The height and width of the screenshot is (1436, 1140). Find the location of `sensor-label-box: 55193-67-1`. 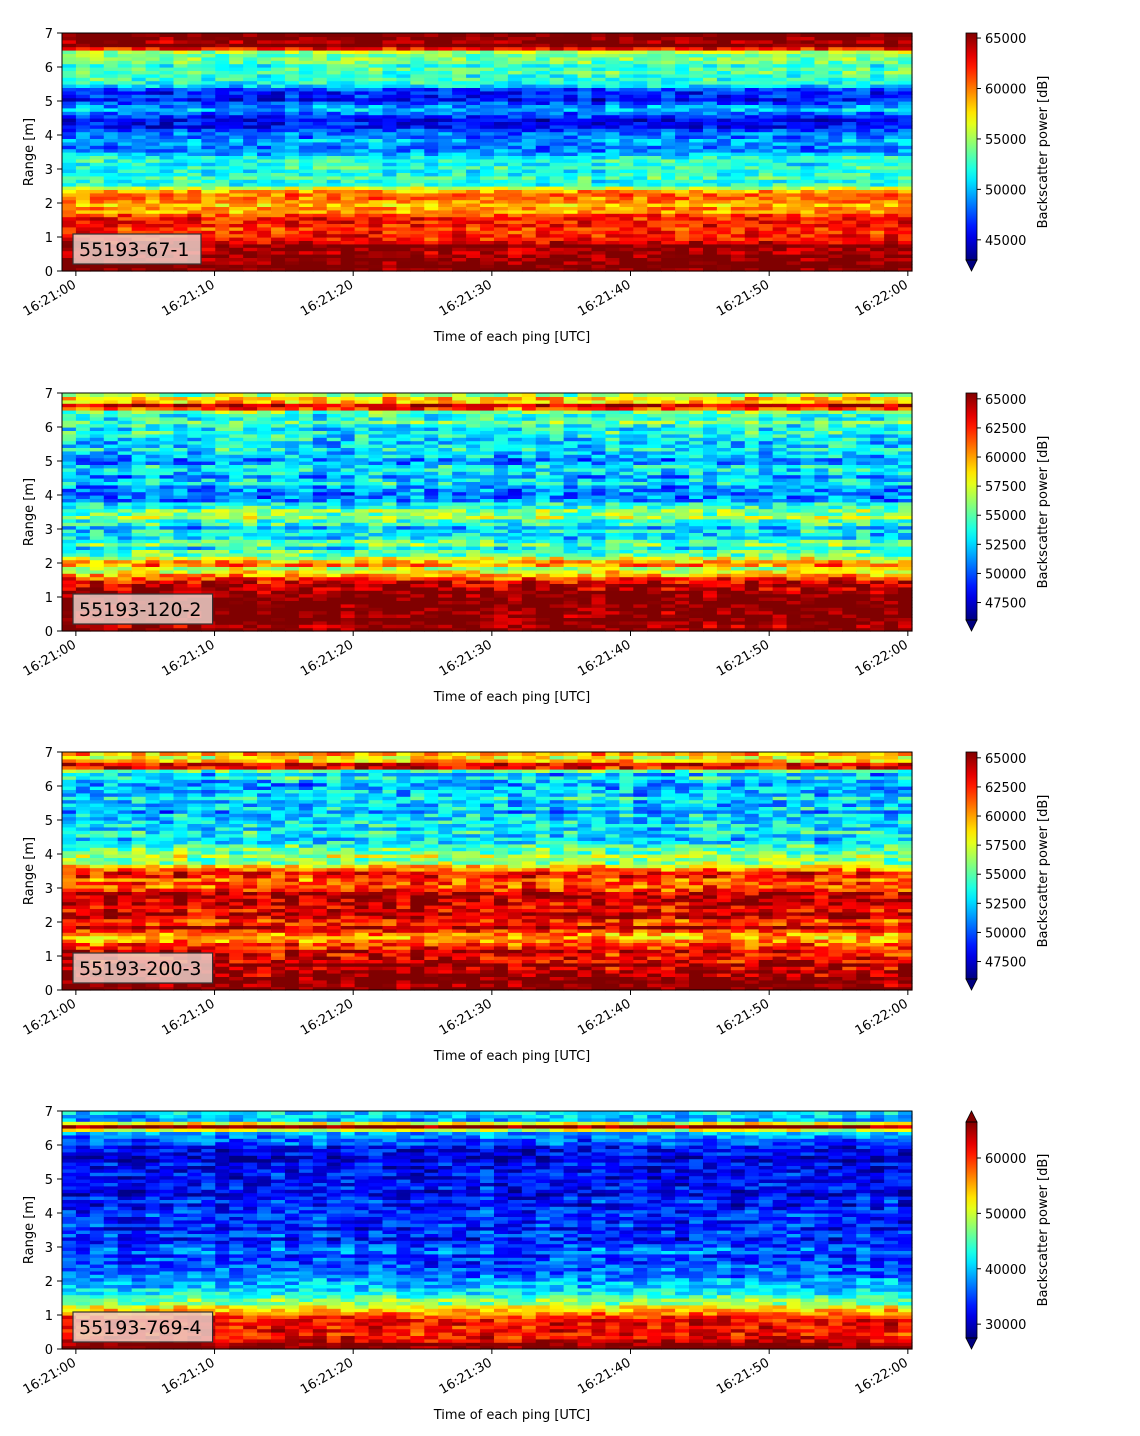

sensor-label-box: 55193-67-1 is located at coordinates (137, 249).